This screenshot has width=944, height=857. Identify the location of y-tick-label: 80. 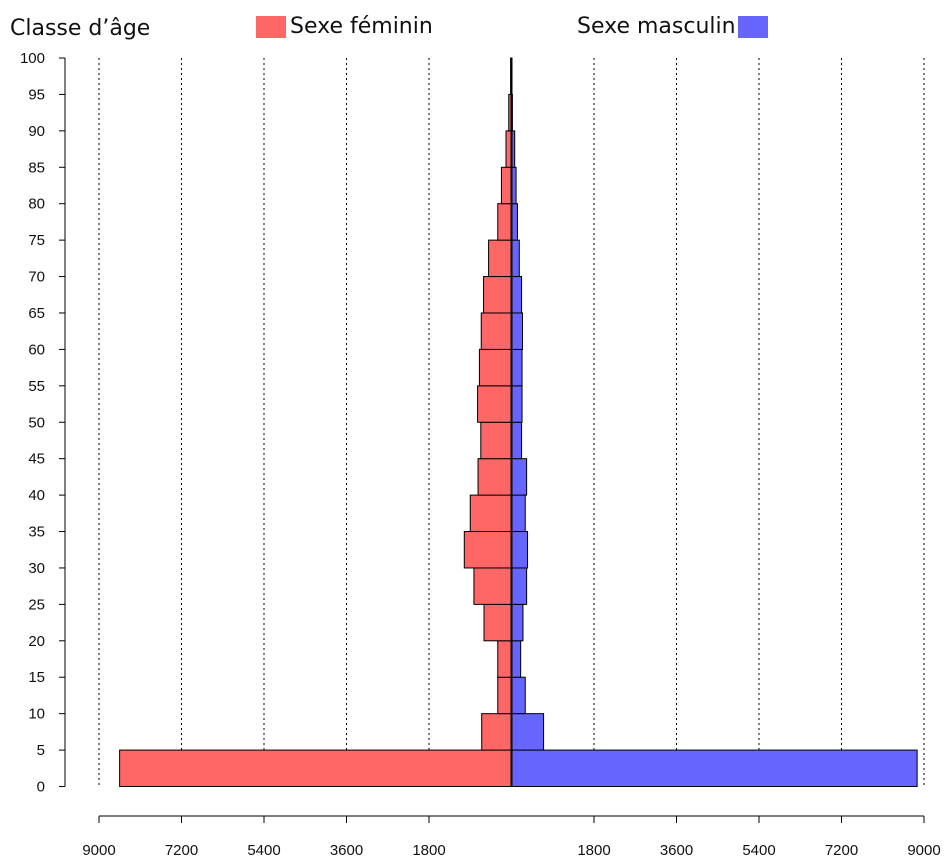
(36, 204).